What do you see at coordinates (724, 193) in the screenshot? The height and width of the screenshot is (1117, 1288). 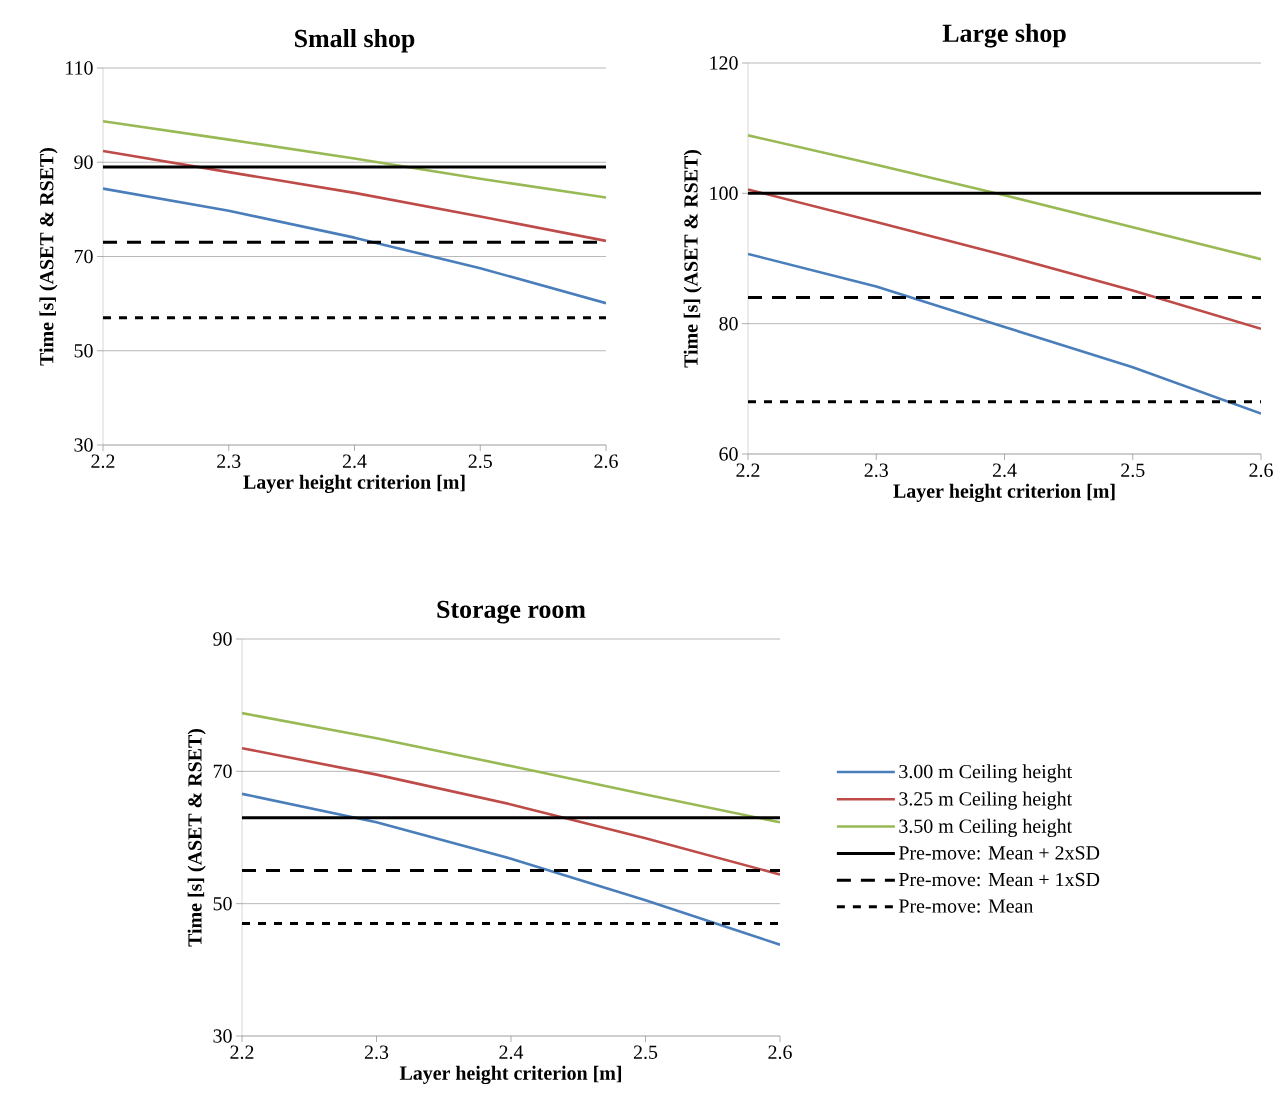 I see `y-tick-label: 100` at bounding box center [724, 193].